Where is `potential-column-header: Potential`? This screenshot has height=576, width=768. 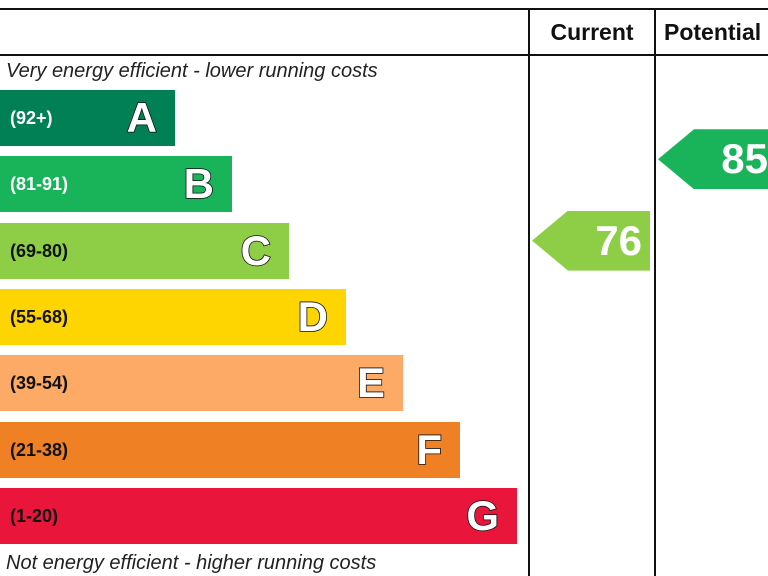
potential-column-header: Potential is located at coordinates (713, 32).